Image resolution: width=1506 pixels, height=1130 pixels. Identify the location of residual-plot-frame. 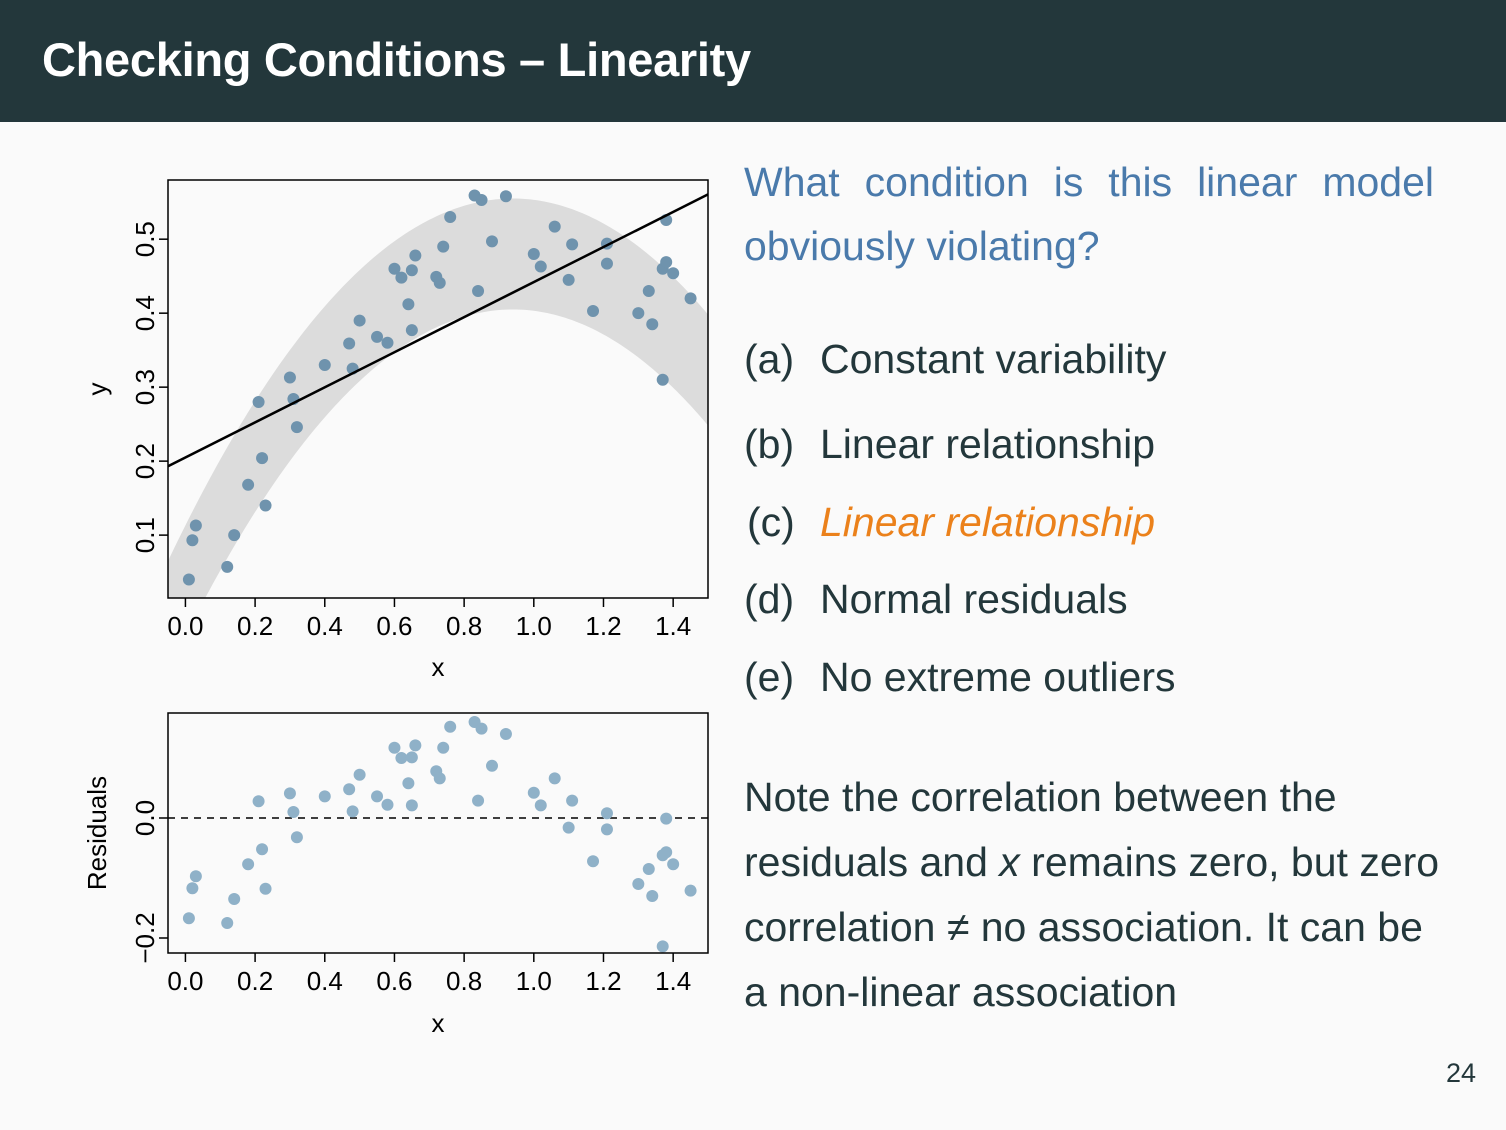
(438, 833).